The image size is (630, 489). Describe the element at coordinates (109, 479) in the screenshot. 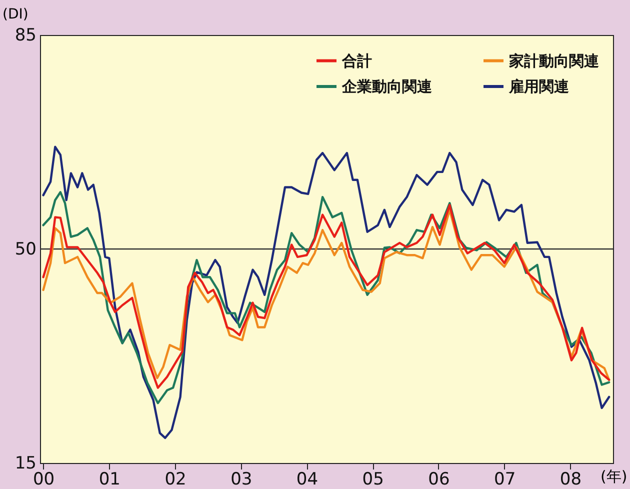

I see `x-tick-label: 01` at that location.